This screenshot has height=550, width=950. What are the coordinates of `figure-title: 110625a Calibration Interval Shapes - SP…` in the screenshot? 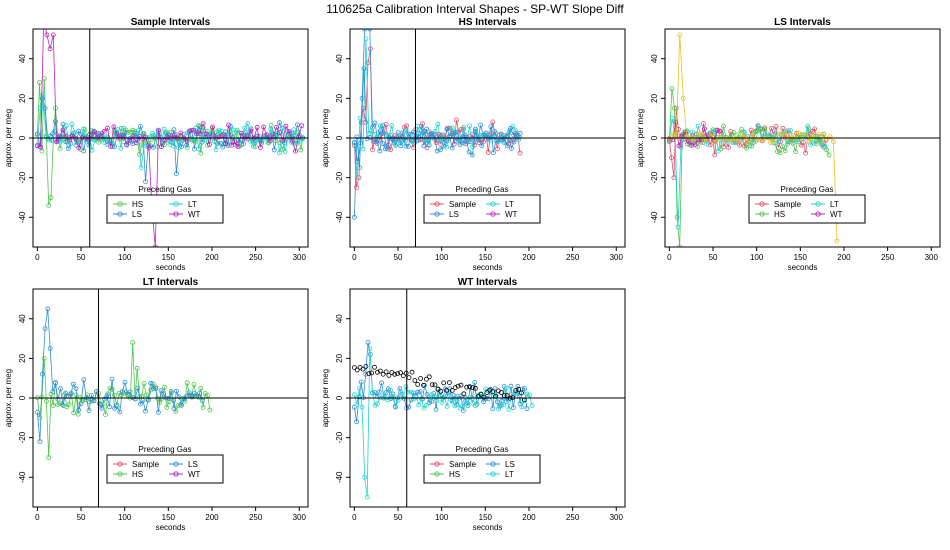 It's located at (475, 9).